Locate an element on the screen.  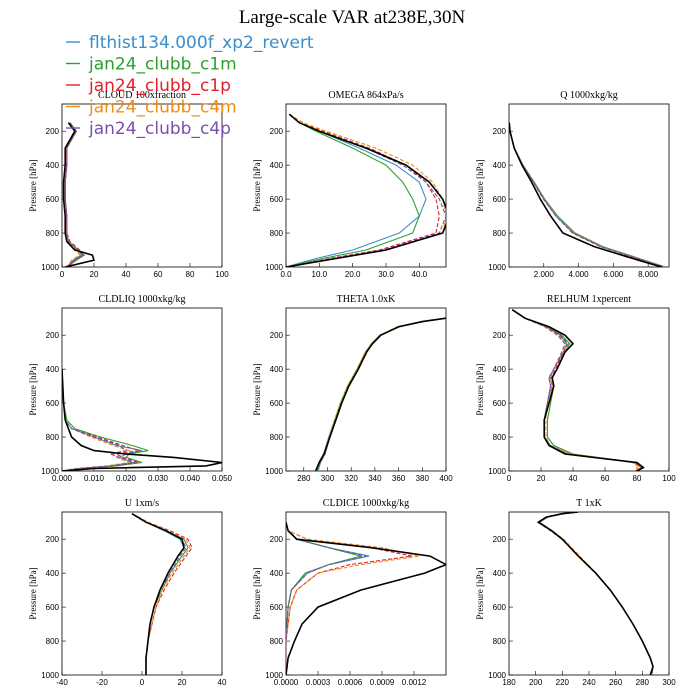
x-tick-label: -20 is located at coordinates (102, 682).